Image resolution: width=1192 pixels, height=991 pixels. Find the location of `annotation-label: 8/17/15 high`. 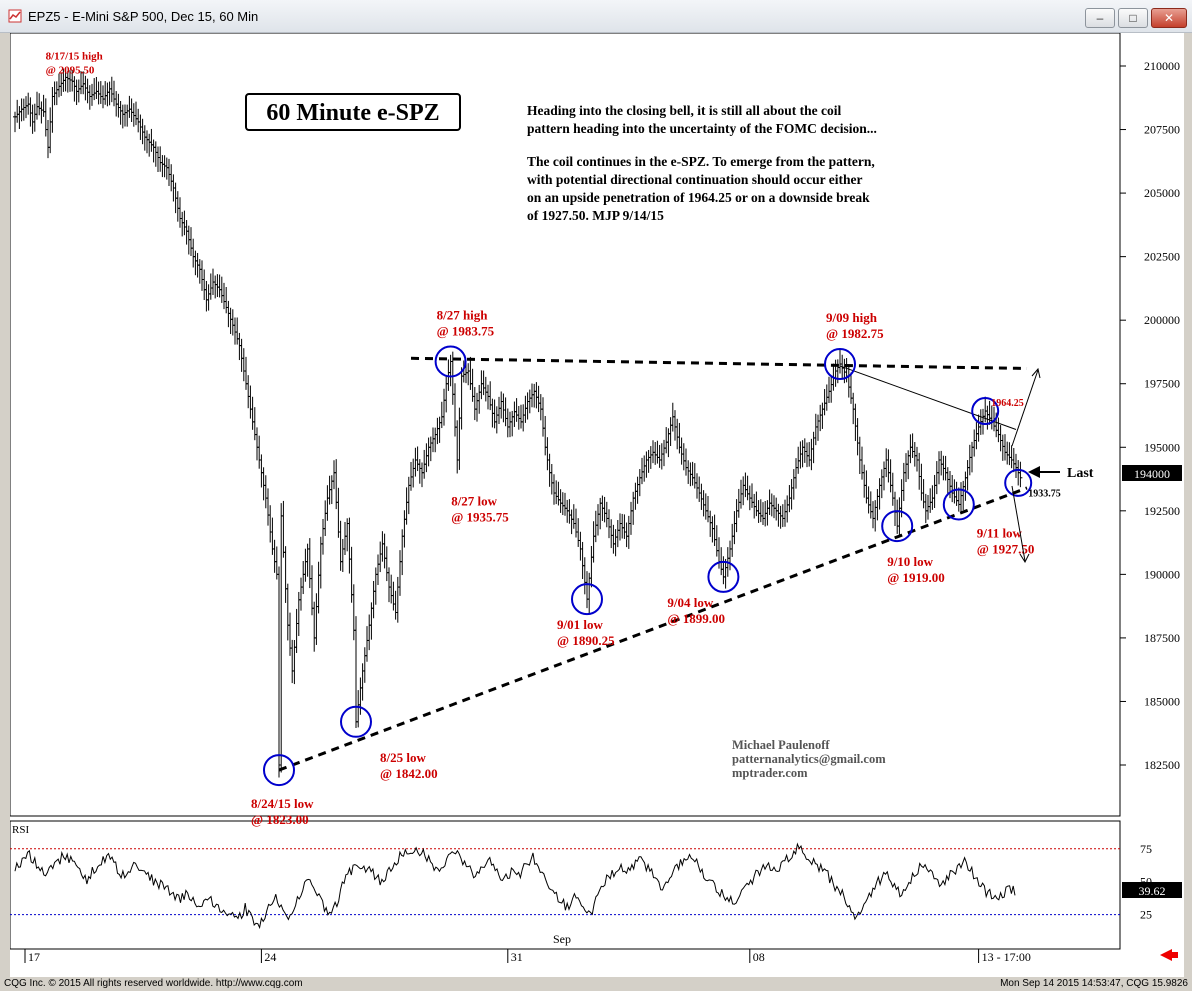

annotation-label: 8/17/15 high is located at coordinates (74, 56).